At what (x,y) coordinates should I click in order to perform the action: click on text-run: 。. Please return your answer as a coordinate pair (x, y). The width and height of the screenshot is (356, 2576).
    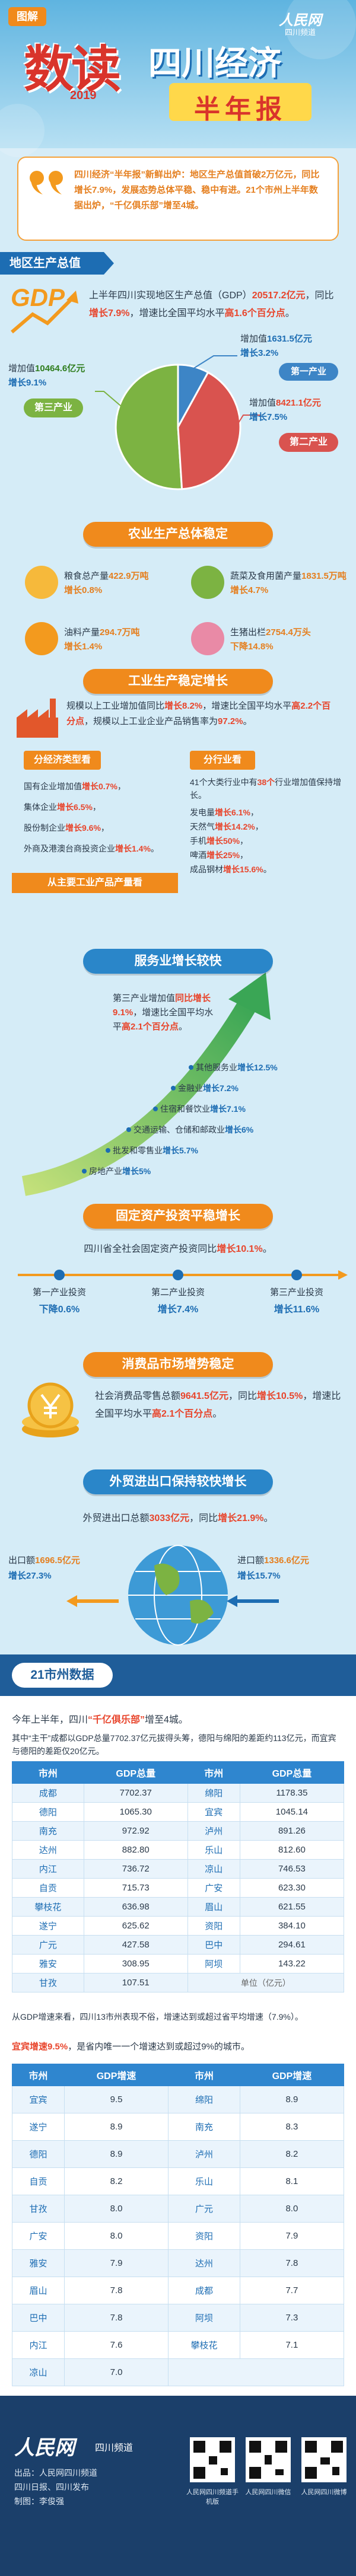
    Looking at the image, I should click on (248, 721).